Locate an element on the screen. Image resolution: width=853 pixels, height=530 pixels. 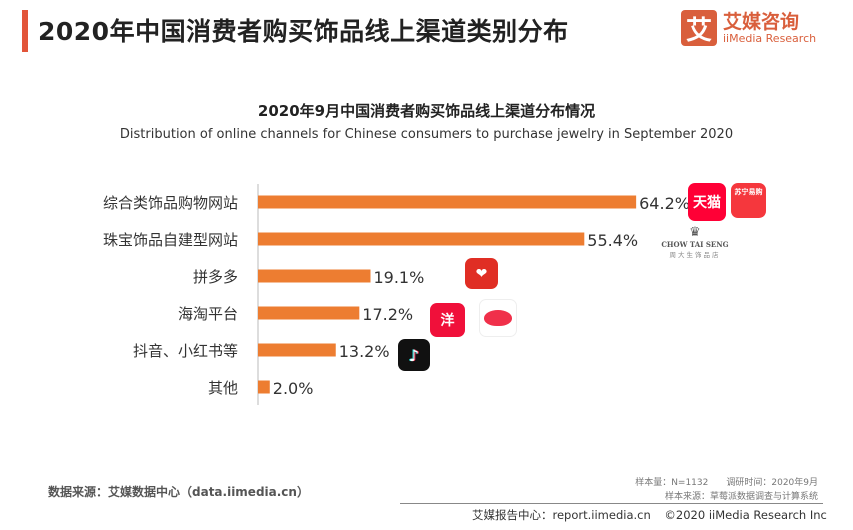
logo-en: iiMedia Research is located at coordinates (770, 38).